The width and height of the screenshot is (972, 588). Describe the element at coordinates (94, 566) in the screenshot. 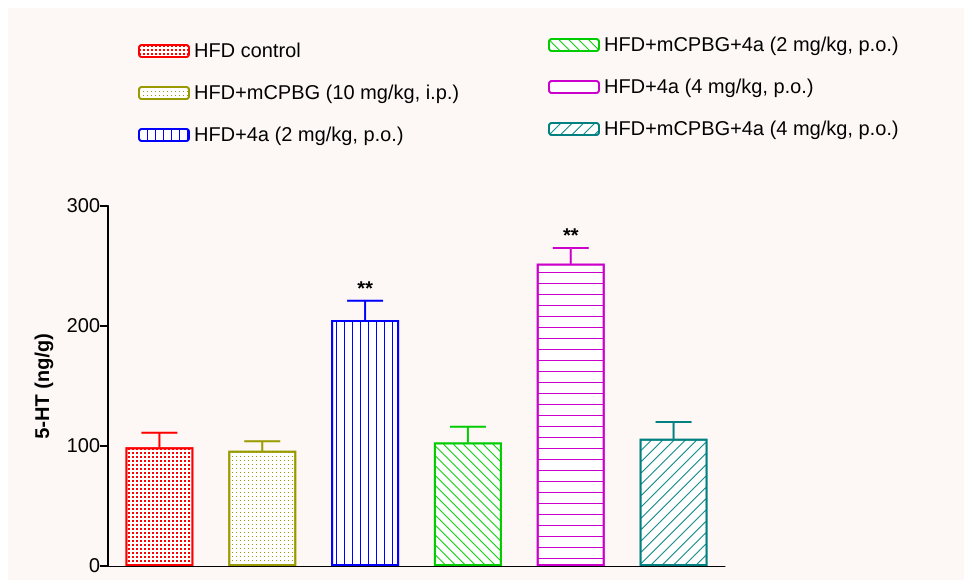

I see `y-tick-label: 0` at that location.